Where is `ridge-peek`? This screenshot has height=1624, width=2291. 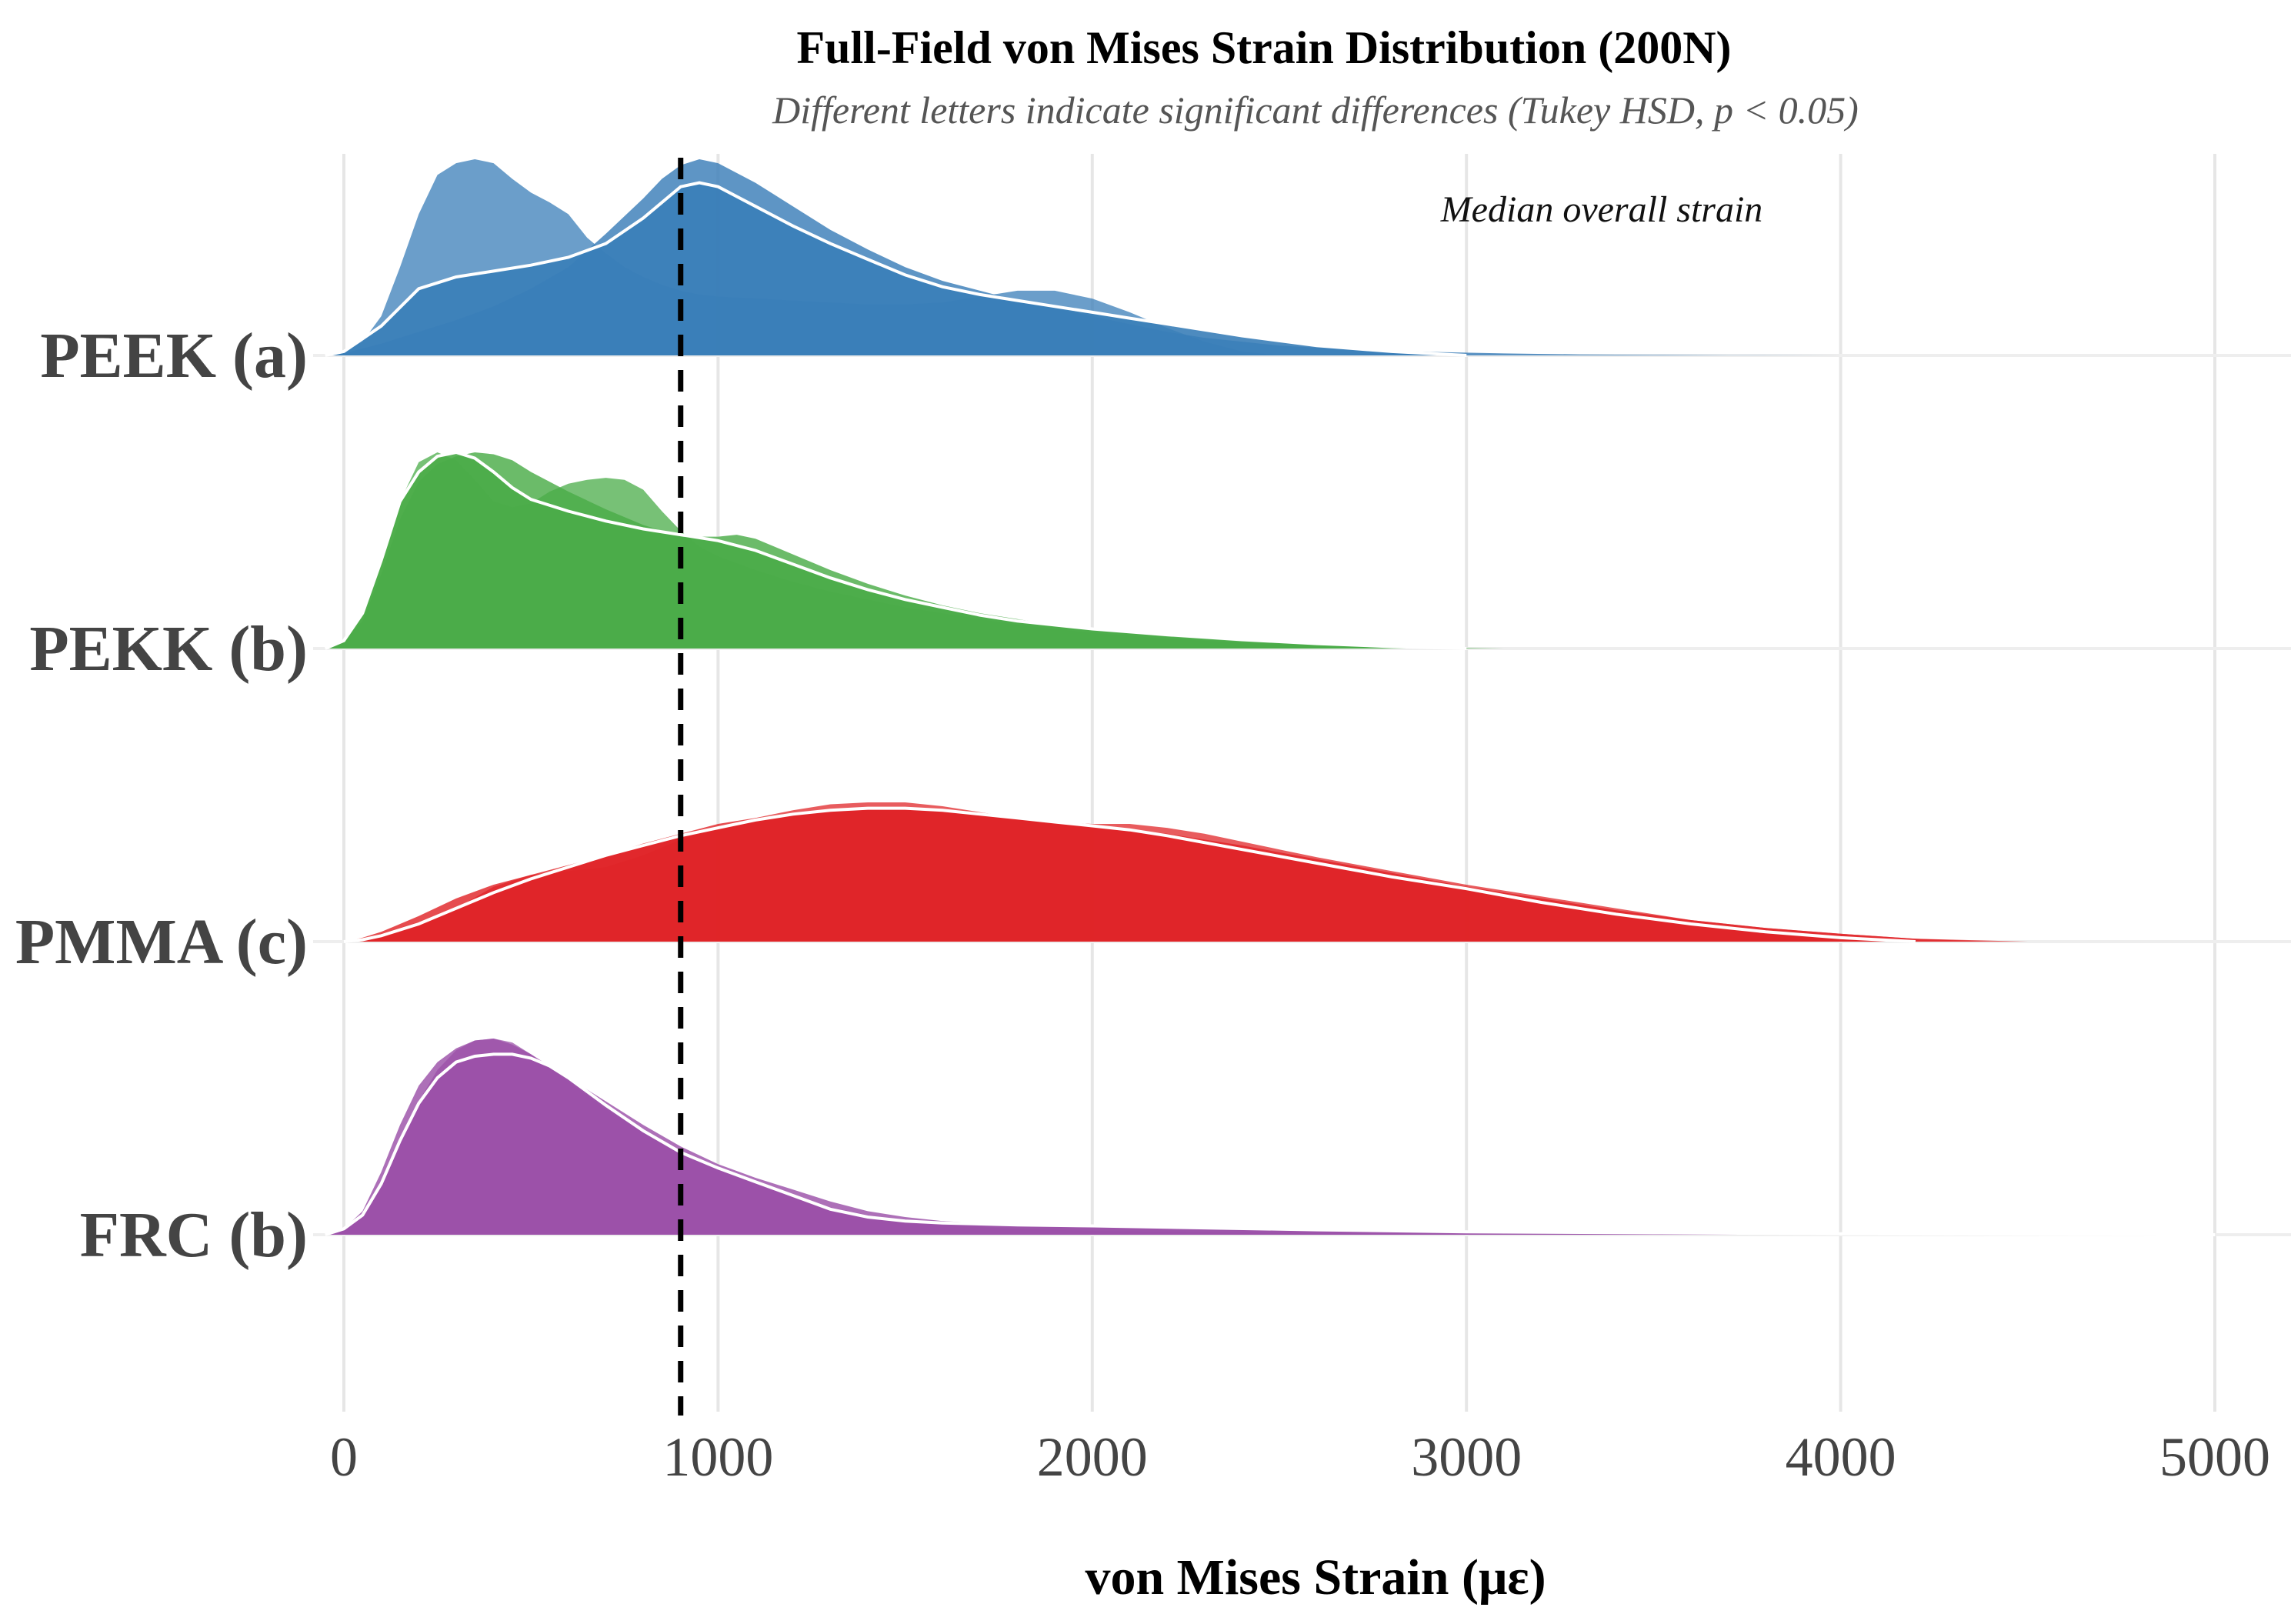 ridge-peek is located at coordinates (1083, 258).